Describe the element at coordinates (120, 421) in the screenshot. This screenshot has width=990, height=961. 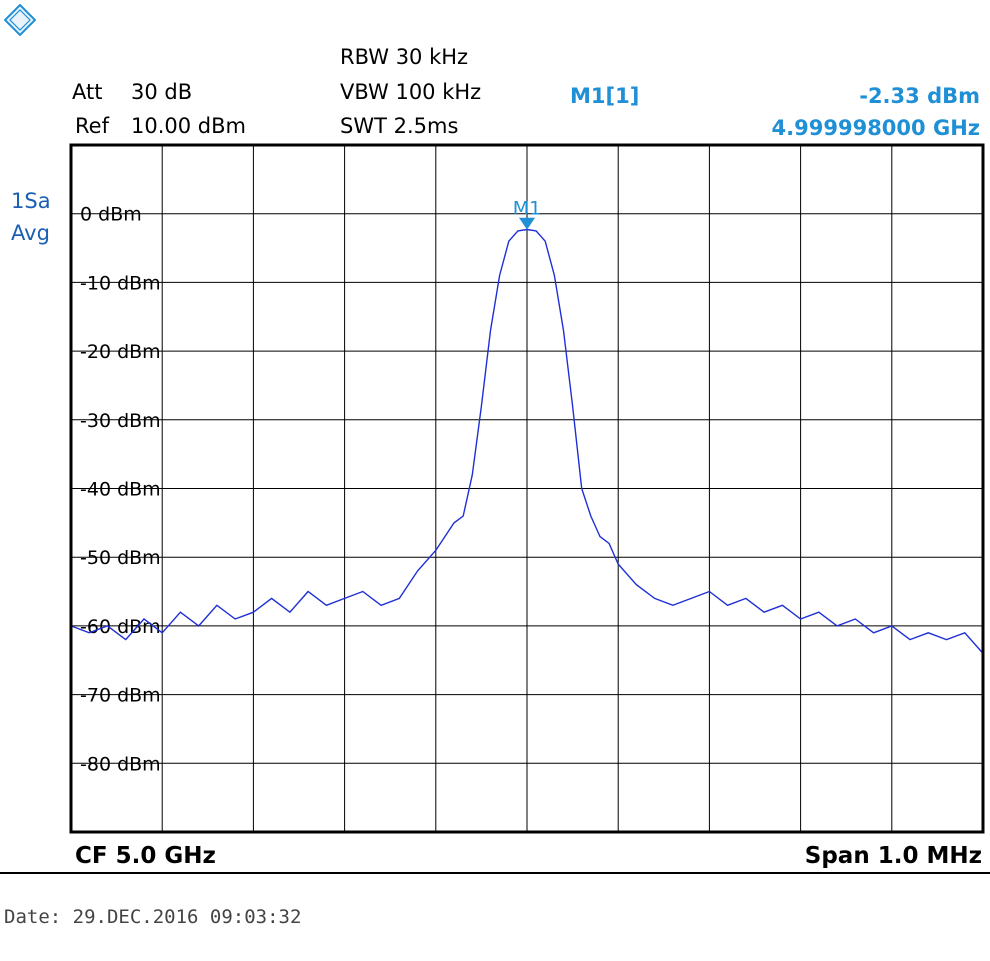
I see `y-tick-label: -30 dBm` at that location.